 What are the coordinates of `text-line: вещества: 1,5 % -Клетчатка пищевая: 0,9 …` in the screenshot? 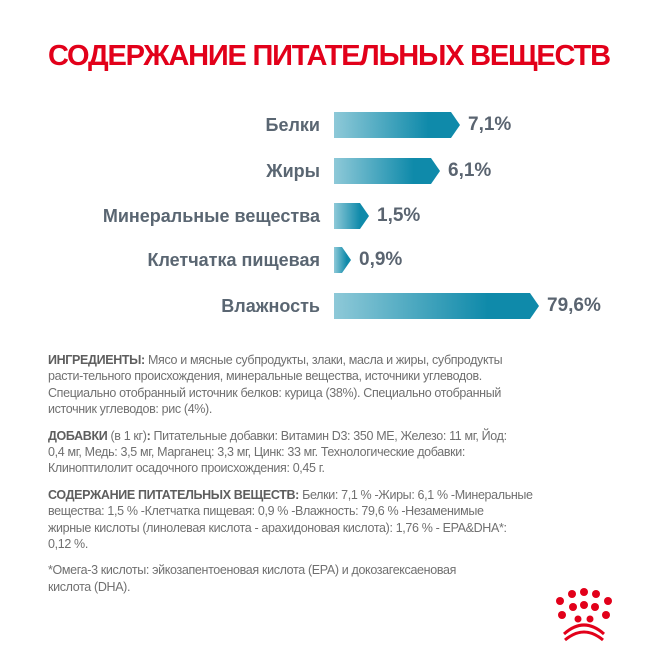 It's located at (266, 511).